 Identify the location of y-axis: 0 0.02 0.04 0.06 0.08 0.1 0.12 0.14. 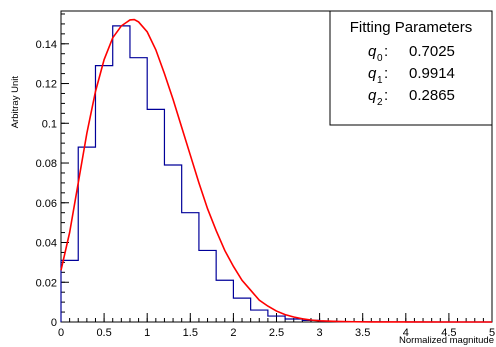
(52, 171).